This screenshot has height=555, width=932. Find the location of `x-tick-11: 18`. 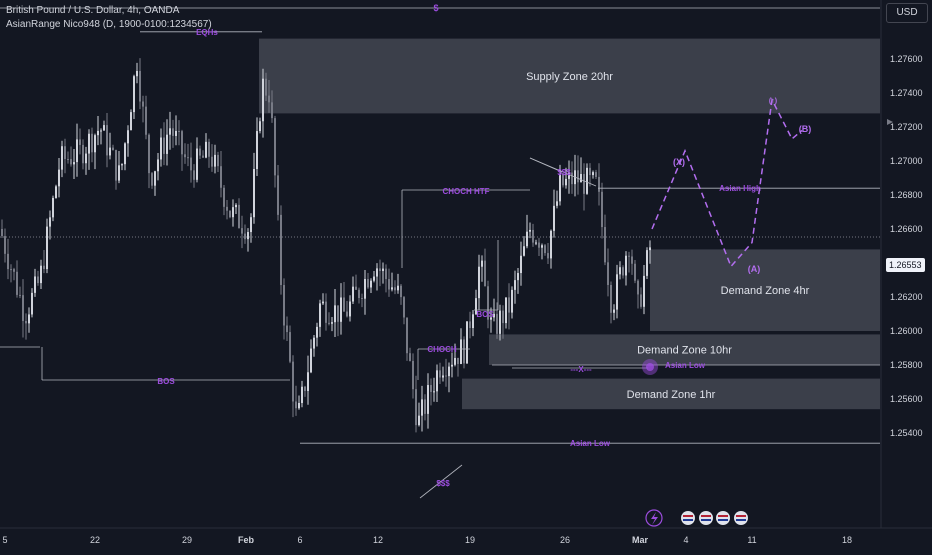

x-tick-11: 18 is located at coordinates (847, 540).